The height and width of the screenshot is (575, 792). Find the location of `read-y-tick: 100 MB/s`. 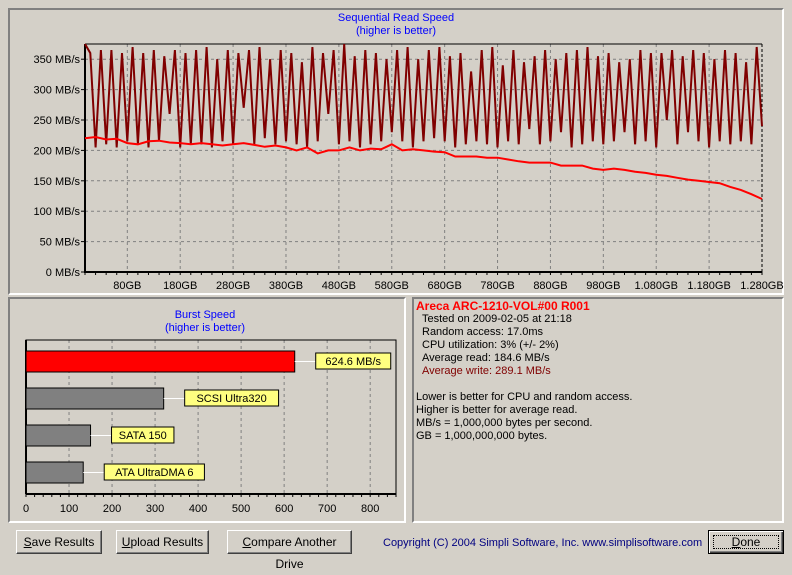

read-y-tick: 100 MB/s is located at coordinates (57, 212).